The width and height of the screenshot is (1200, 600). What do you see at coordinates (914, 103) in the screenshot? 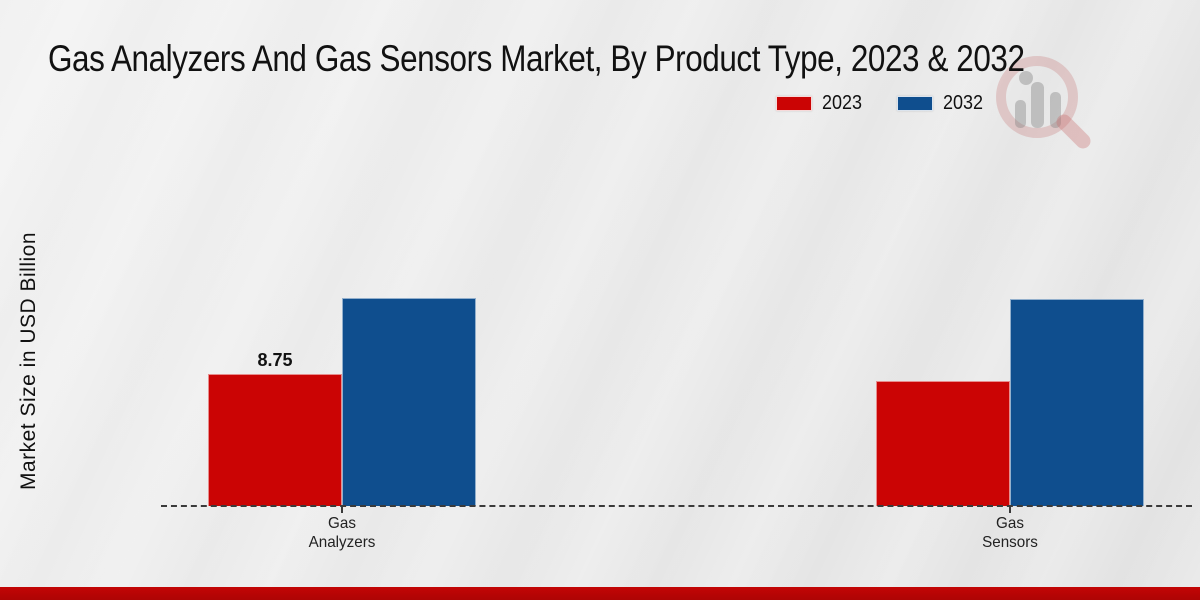
I see `legend-swatch-2032` at bounding box center [914, 103].